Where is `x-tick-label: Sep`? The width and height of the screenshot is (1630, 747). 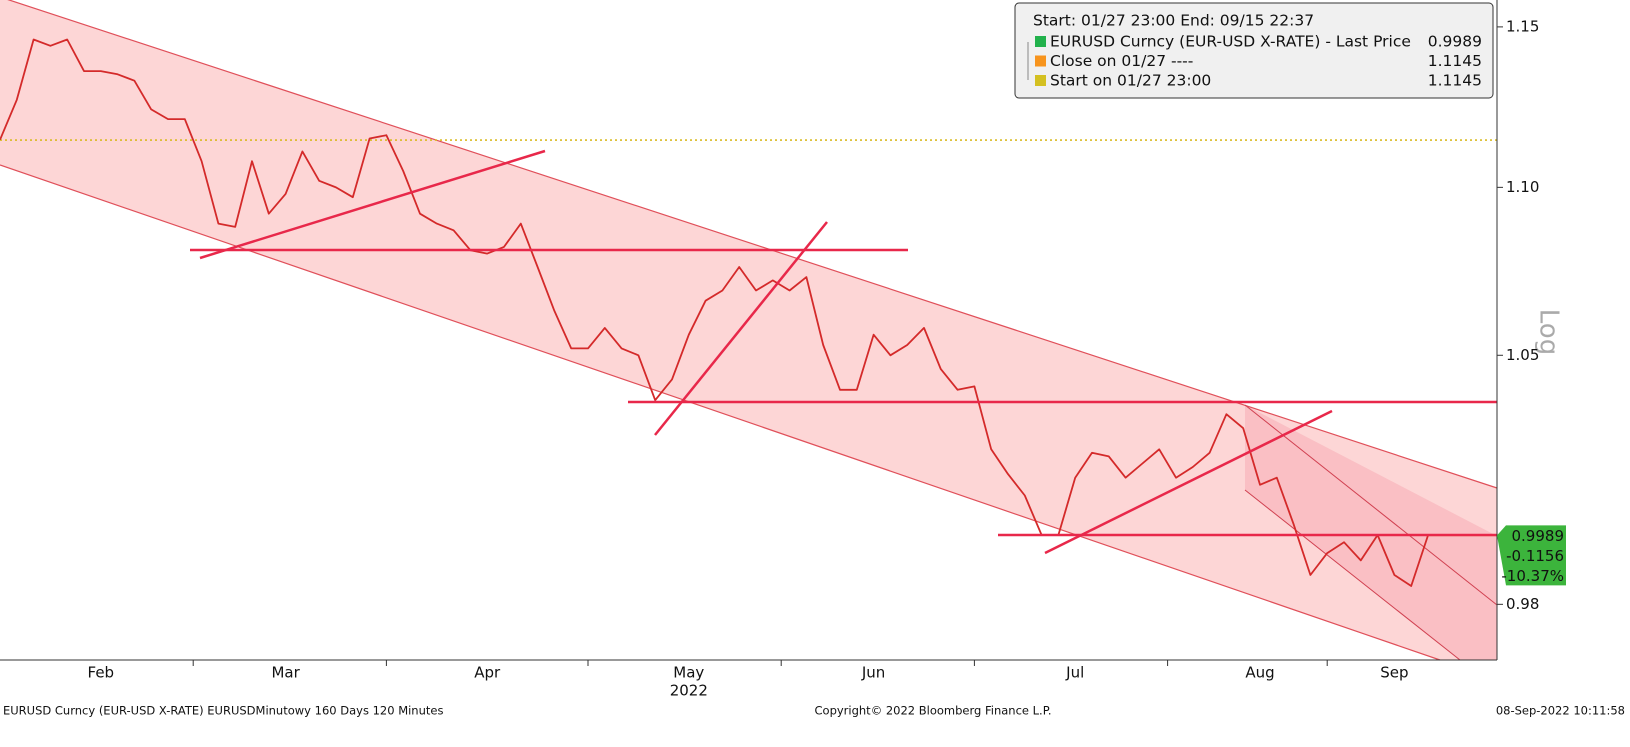 x-tick-label: Sep is located at coordinates (1394, 673).